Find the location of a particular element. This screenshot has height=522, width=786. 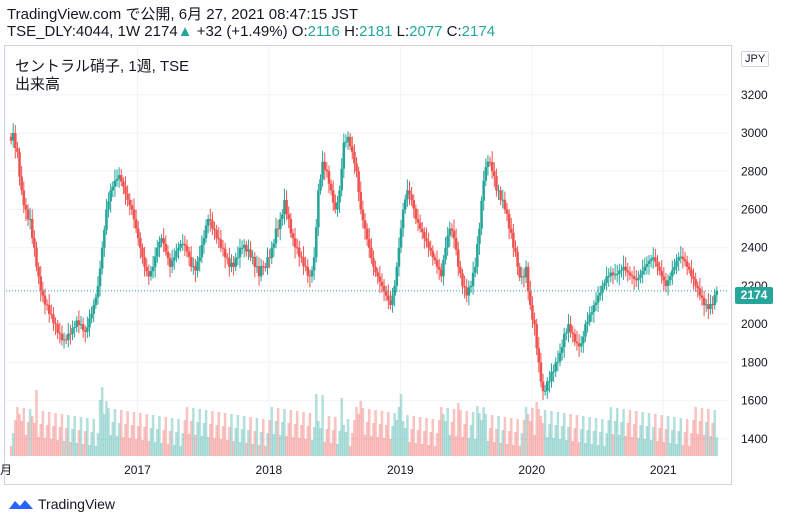

x-tick-label: 2020 is located at coordinates (531, 470).